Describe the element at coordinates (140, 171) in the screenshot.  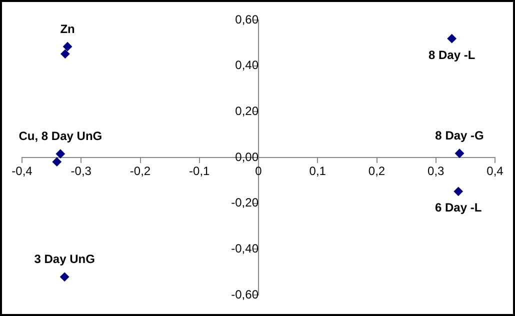
I see `x-tick-label: -0,2` at that location.